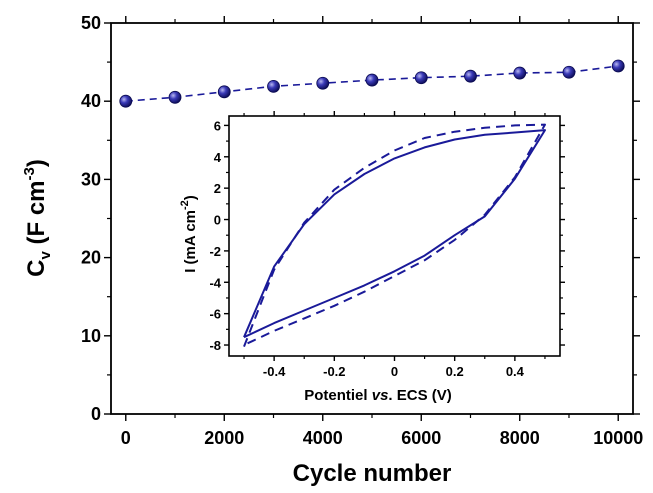 This screenshot has height=493, width=653. I want to click on y-axis-title-subscript: v, so click(45, 255).